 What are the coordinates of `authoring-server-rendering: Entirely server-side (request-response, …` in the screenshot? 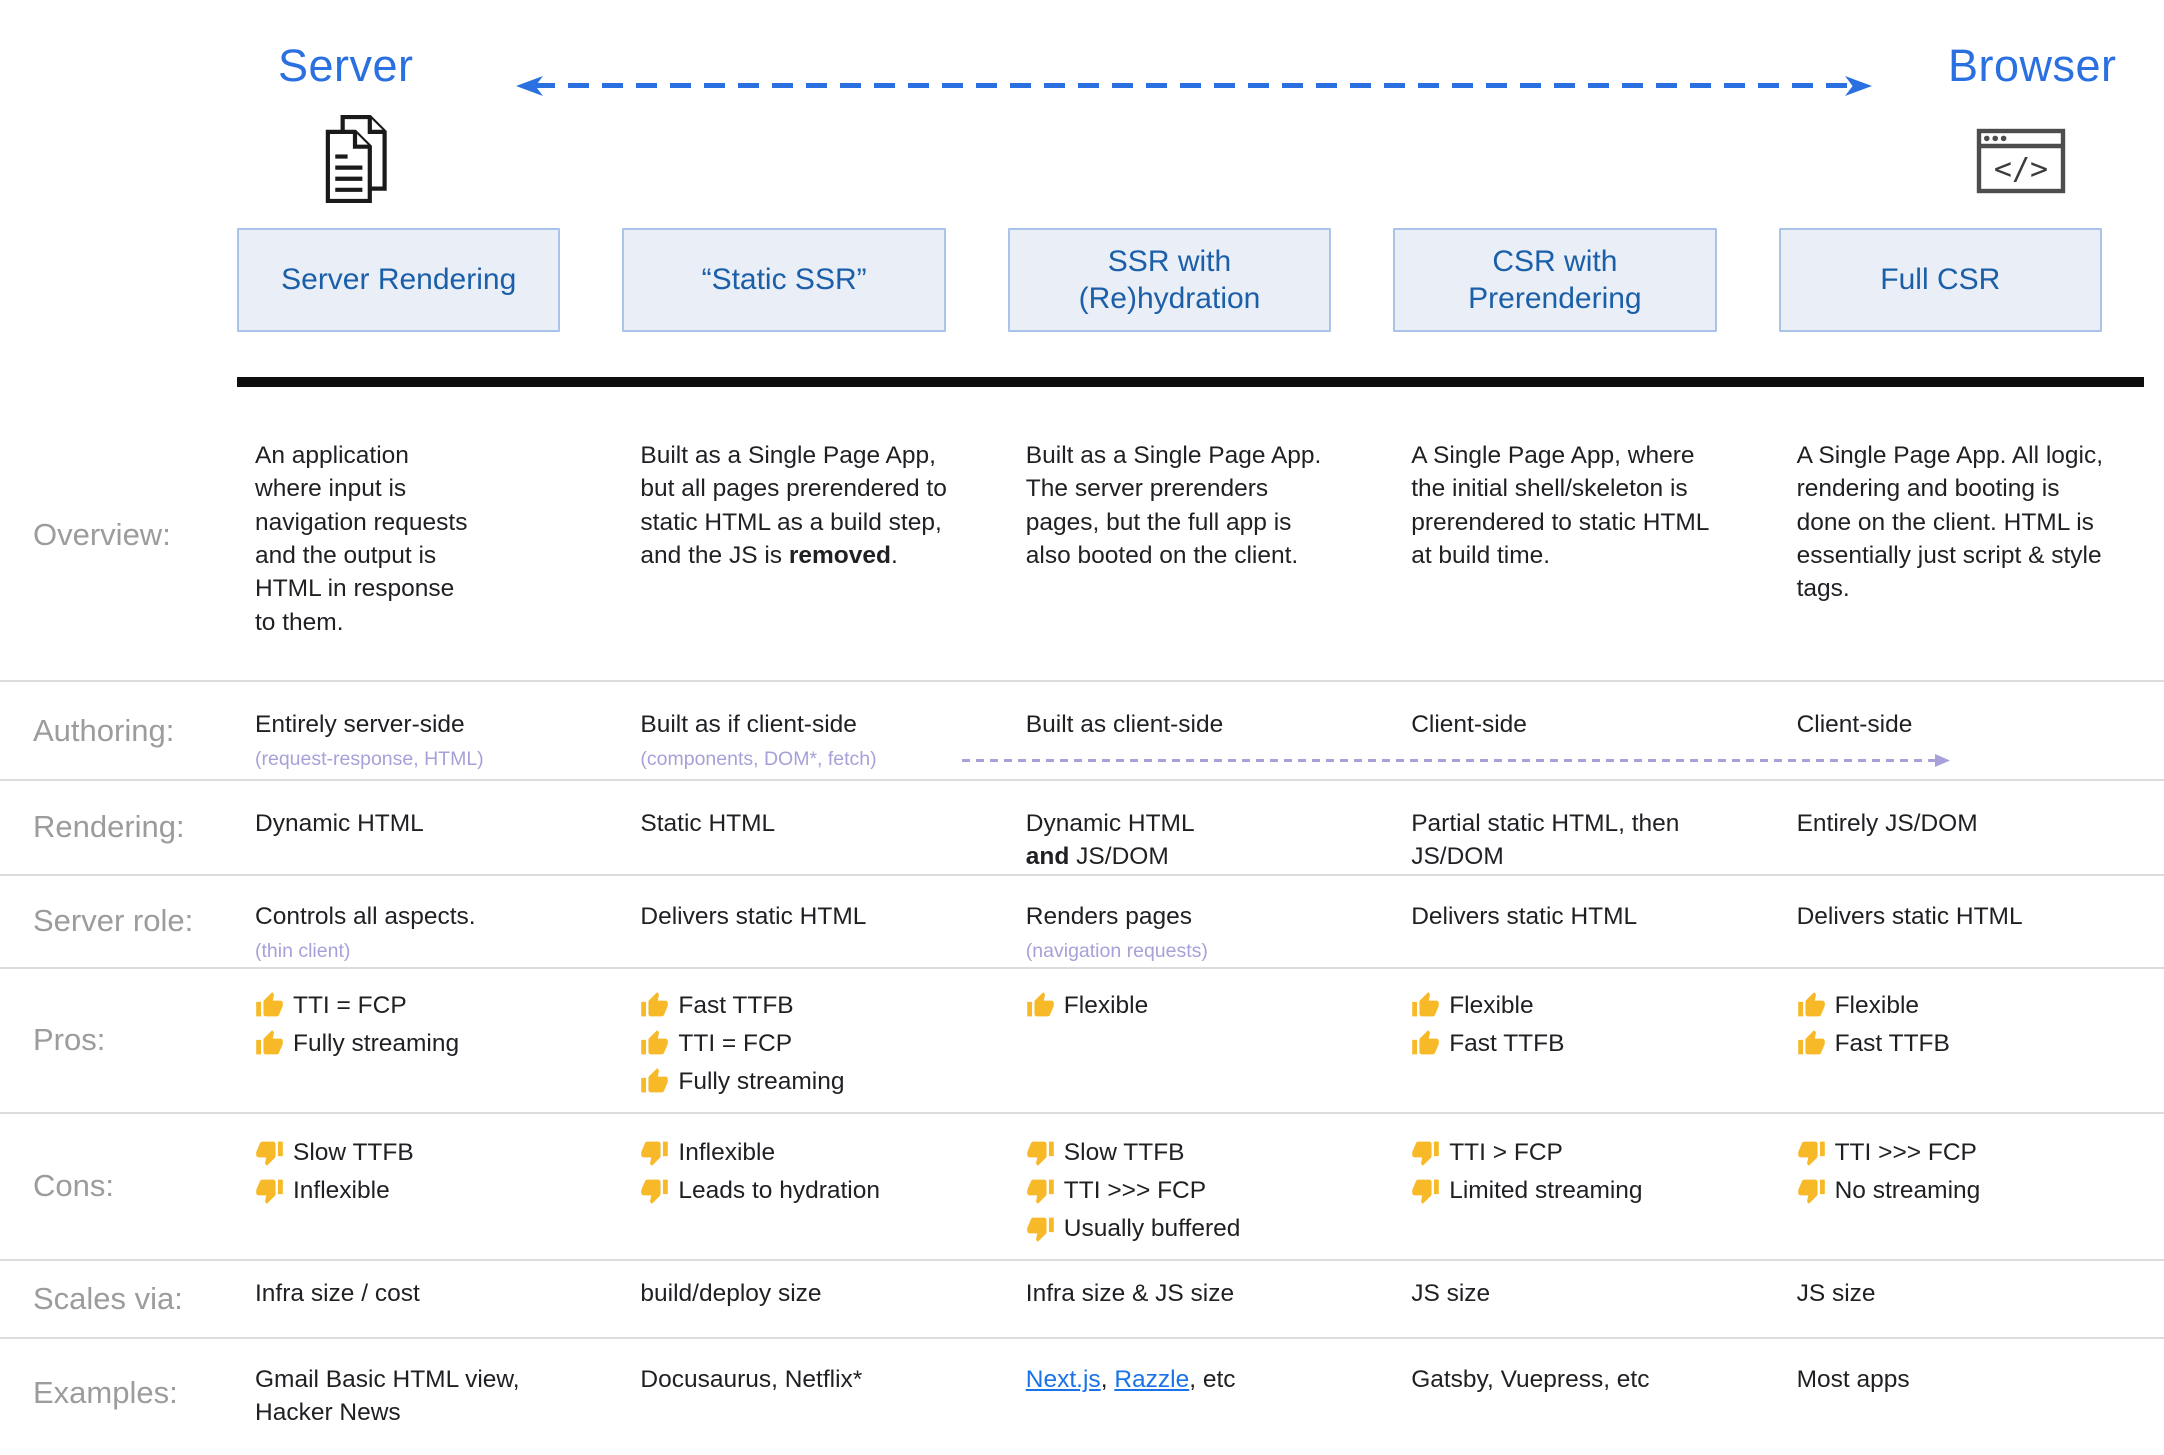 It's located at (429, 730).